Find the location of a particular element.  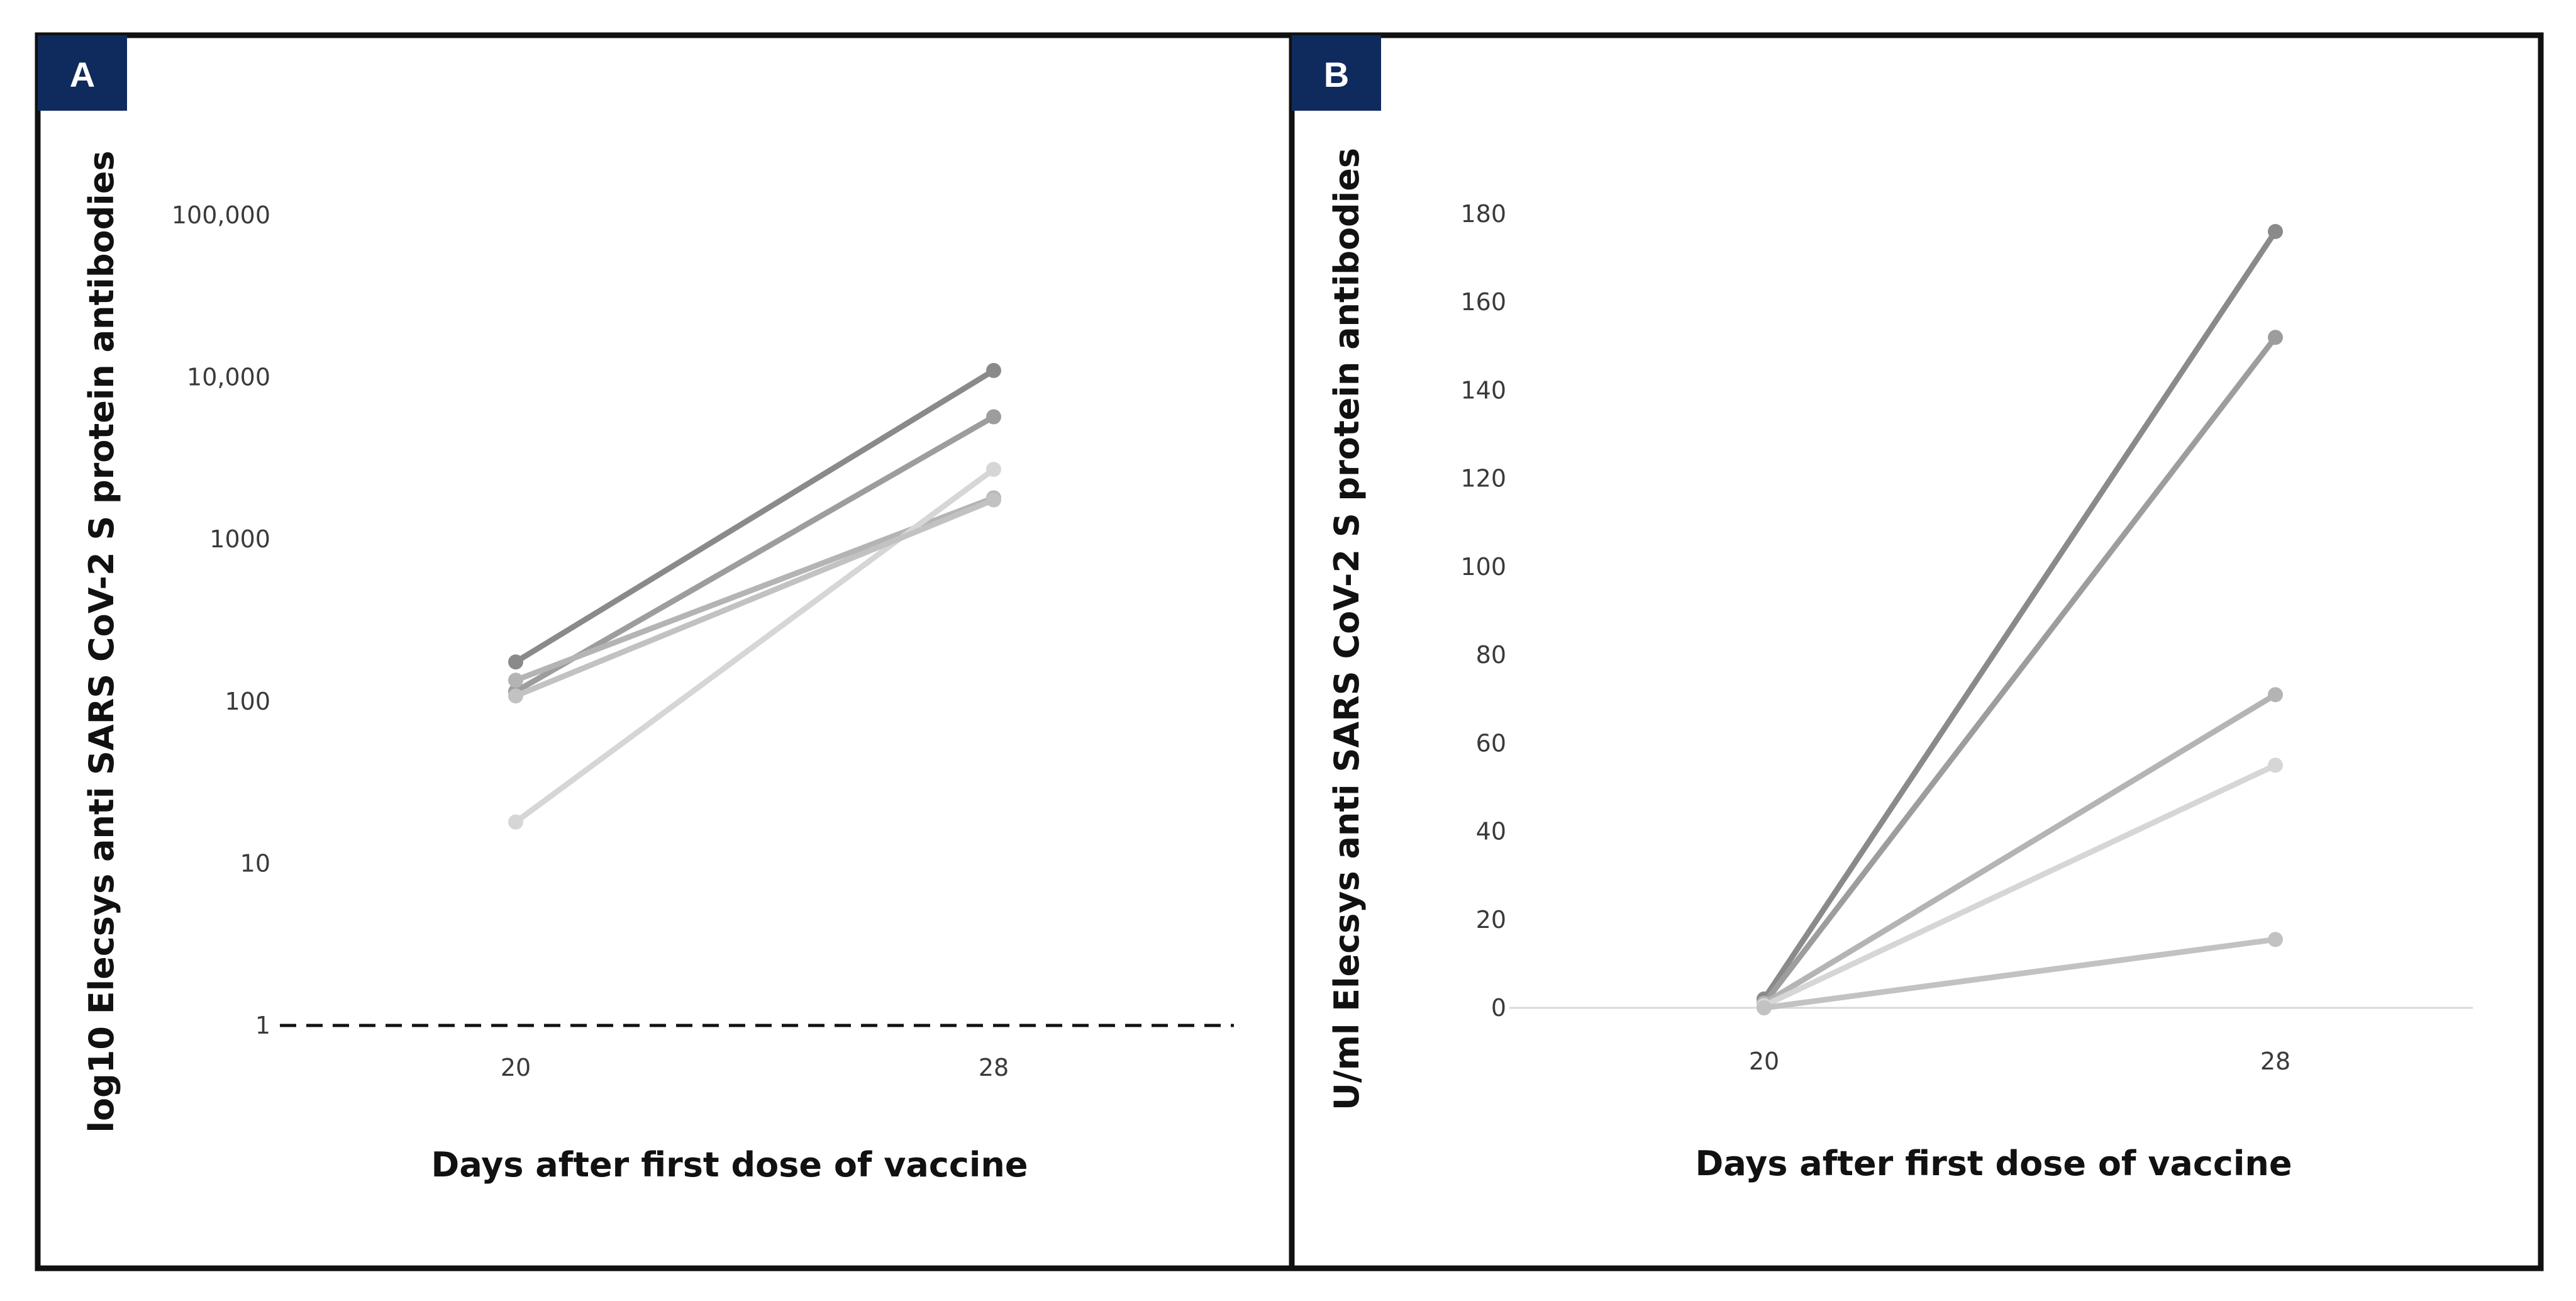

y-tick-label: 80 is located at coordinates (1491, 655).